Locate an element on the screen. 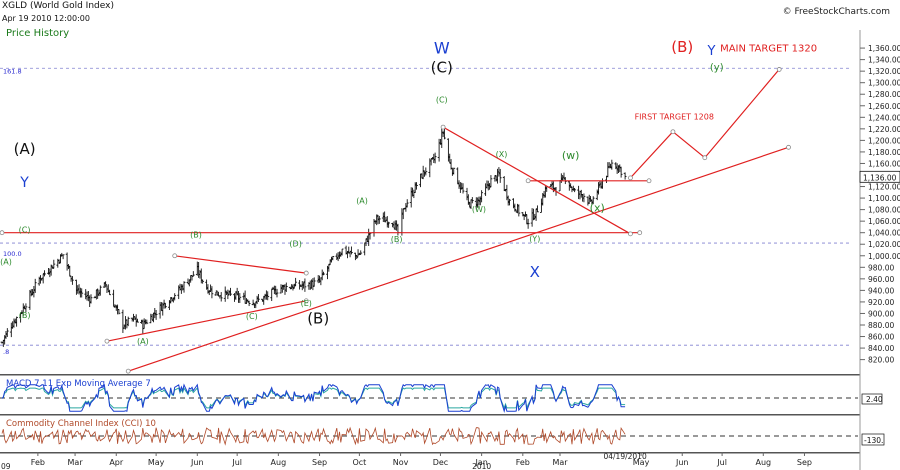 Image resolution: width=900 pixels, height=470 pixels. fib-label: .8 is located at coordinates (6, 352).